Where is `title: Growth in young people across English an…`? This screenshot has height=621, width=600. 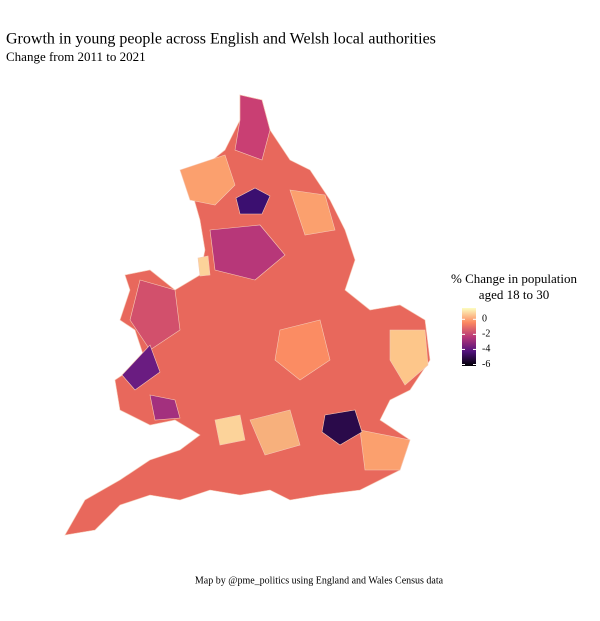
title: Growth in young people across English an… is located at coordinates (221, 39).